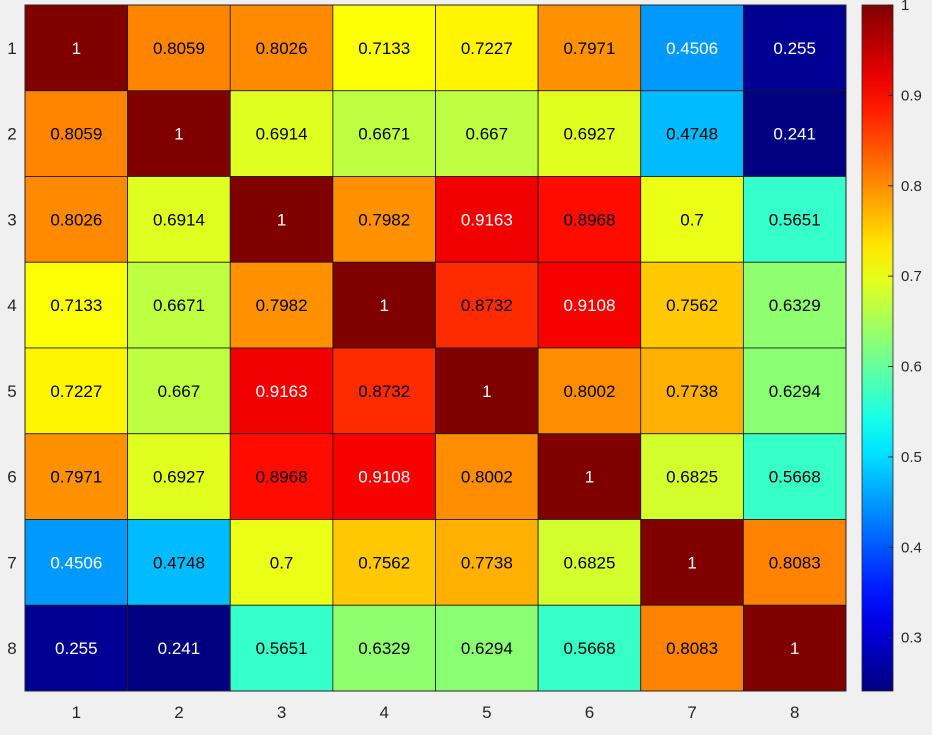 This screenshot has height=735, width=932. I want to click on y-tick-label: 6, so click(11, 477).